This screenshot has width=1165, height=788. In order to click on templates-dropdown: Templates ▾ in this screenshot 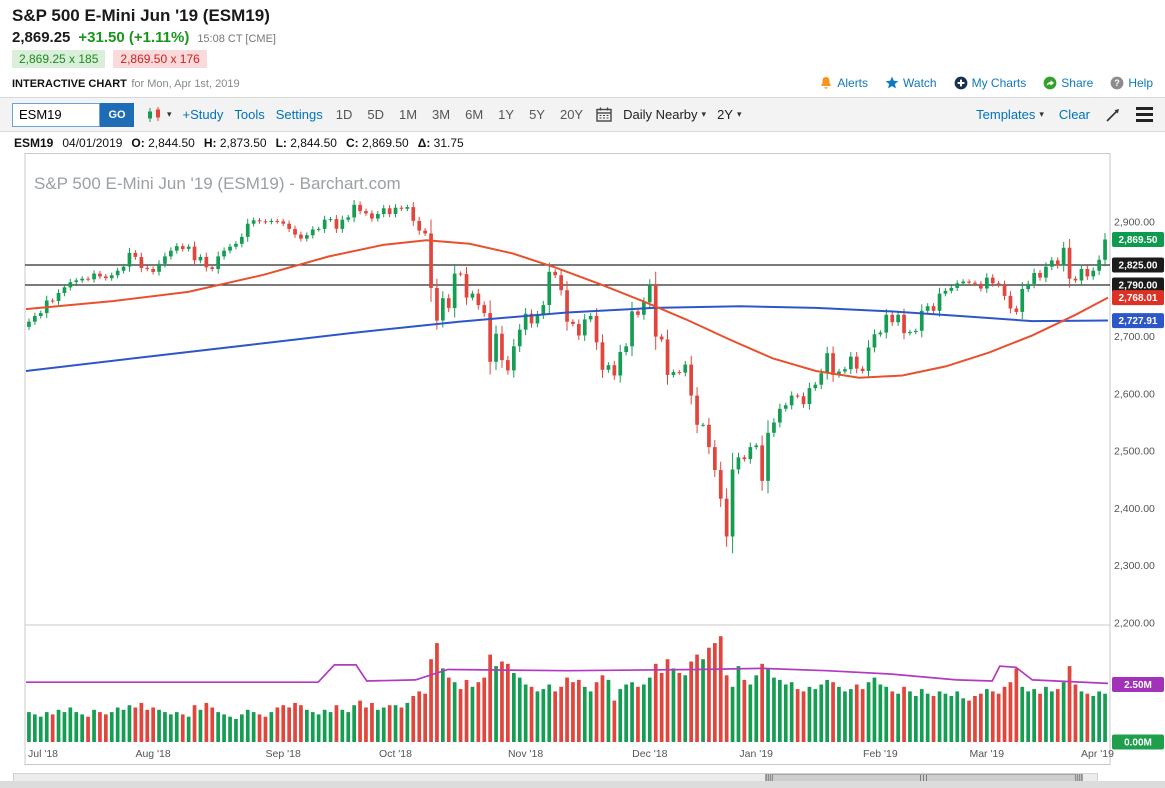, I will do `click(1010, 114)`.